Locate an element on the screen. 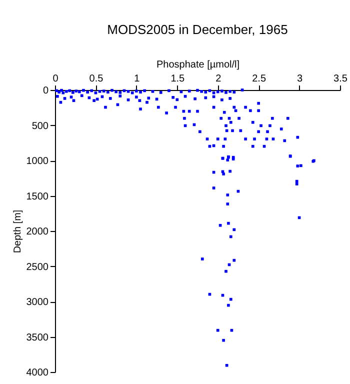 The height and width of the screenshot is (384, 350). y-tick-label: 0 is located at coordinates (45, 91).